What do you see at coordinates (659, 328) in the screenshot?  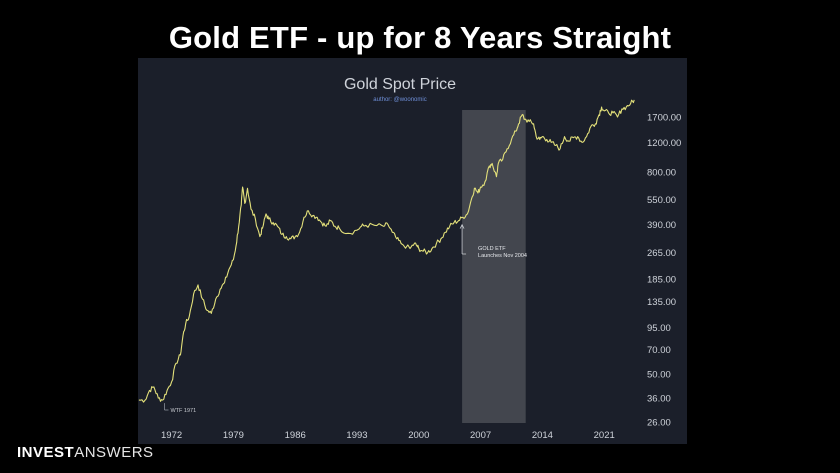 I see `y-tick-label: 95.00` at bounding box center [659, 328].